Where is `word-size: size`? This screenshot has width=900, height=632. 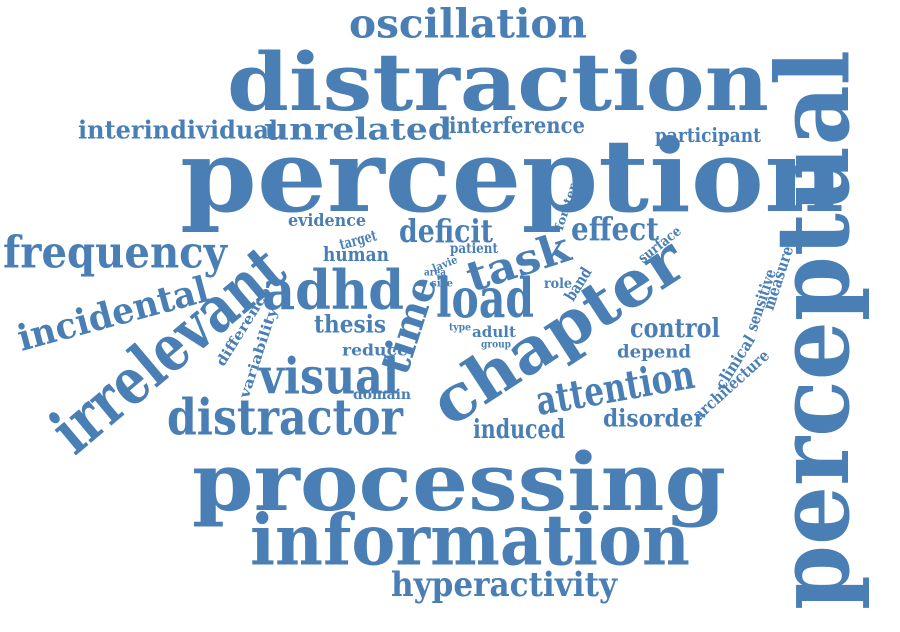
word-size: size is located at coordinates (442, 284).